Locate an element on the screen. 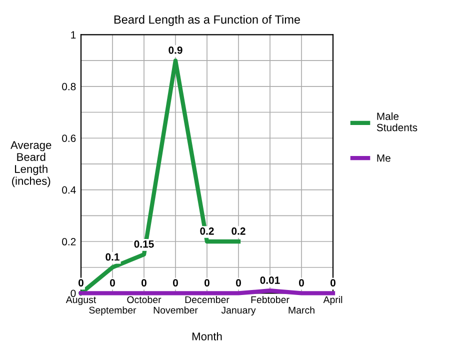 The image size is (450, 347). y-tick-label: 0.4 is located at coordinates (69, 190).